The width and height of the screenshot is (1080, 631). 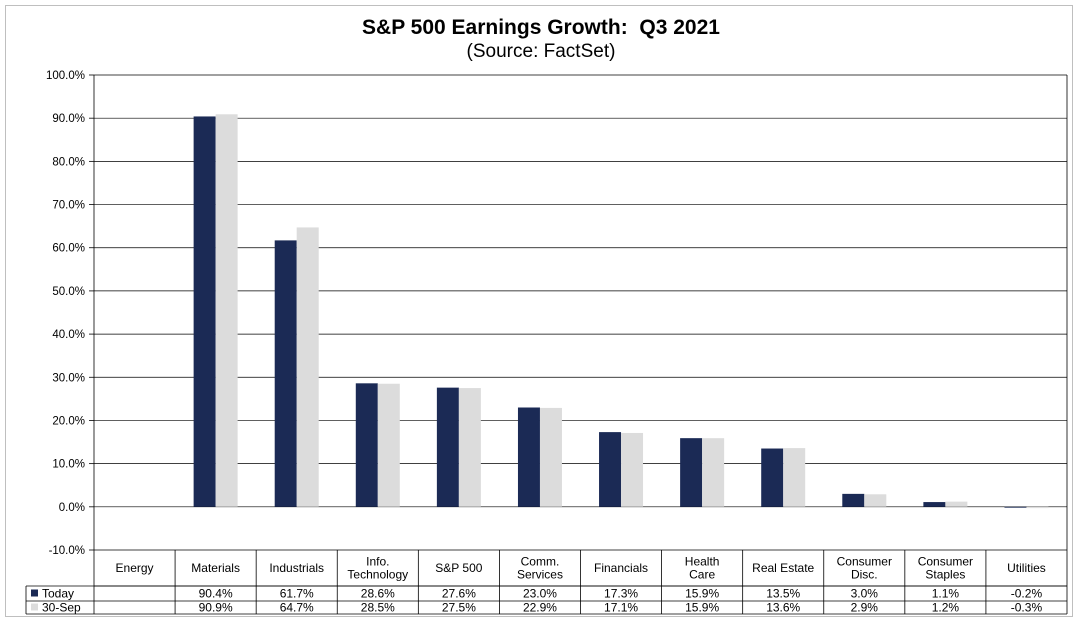 What do you see at coordinates (216, 608) in the screenshot?
I see `data-label: 90.9%` at bounding box center [216, 608].